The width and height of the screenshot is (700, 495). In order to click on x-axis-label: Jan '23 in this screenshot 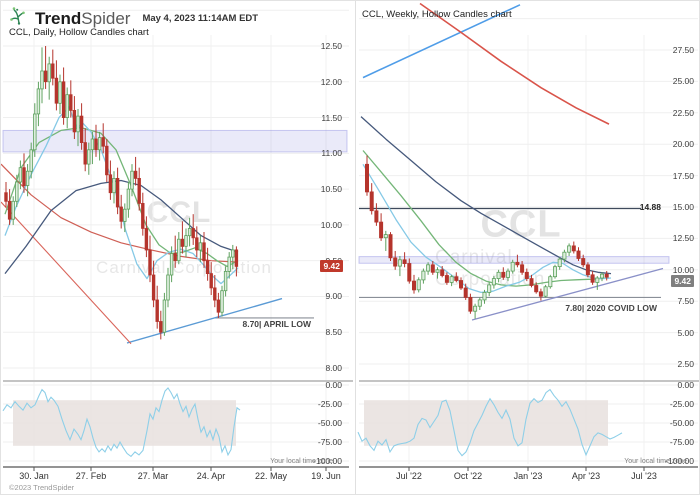, I will do `click(528, 476)`.